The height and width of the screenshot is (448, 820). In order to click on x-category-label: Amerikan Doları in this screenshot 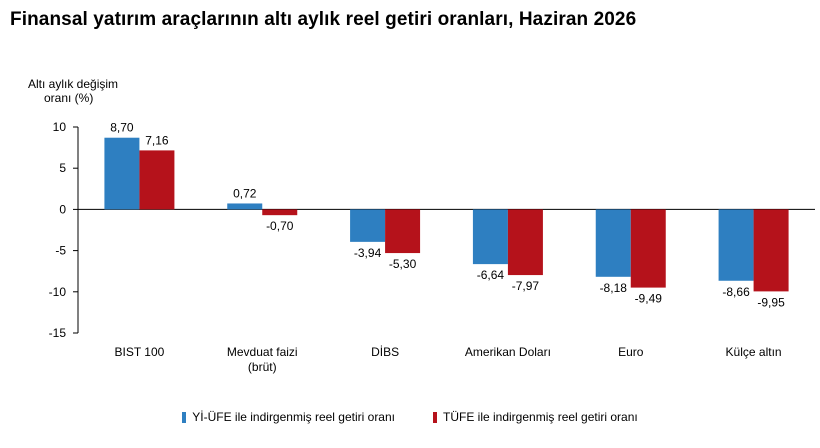, I will do `click(508, 352)`.